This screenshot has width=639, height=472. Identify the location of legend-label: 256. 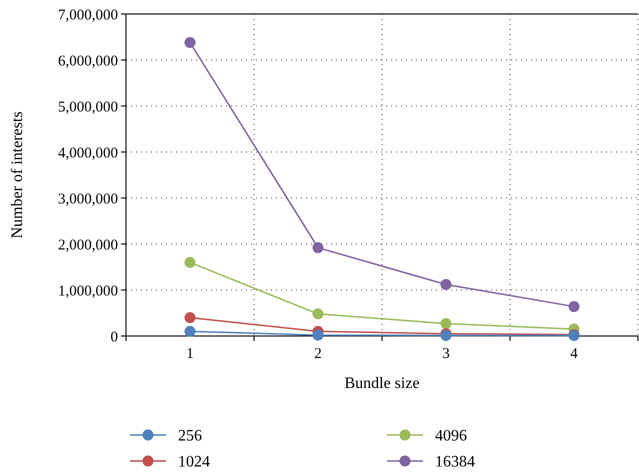
(190, 436).